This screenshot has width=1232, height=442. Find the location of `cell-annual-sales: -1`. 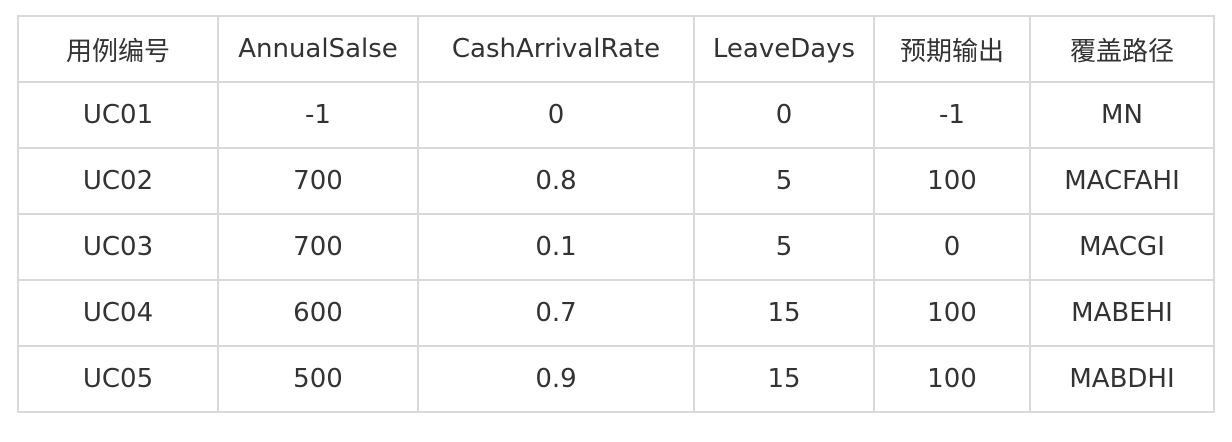

cell-annual-sales: -1 is located at coordinates (318, 115).